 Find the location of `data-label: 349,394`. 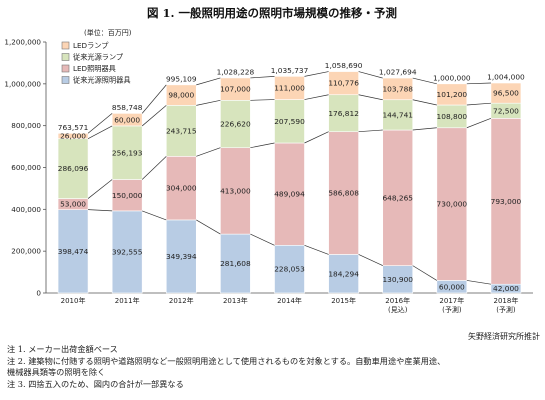

data-label: 349,394 is located at coordinates (181, 256).